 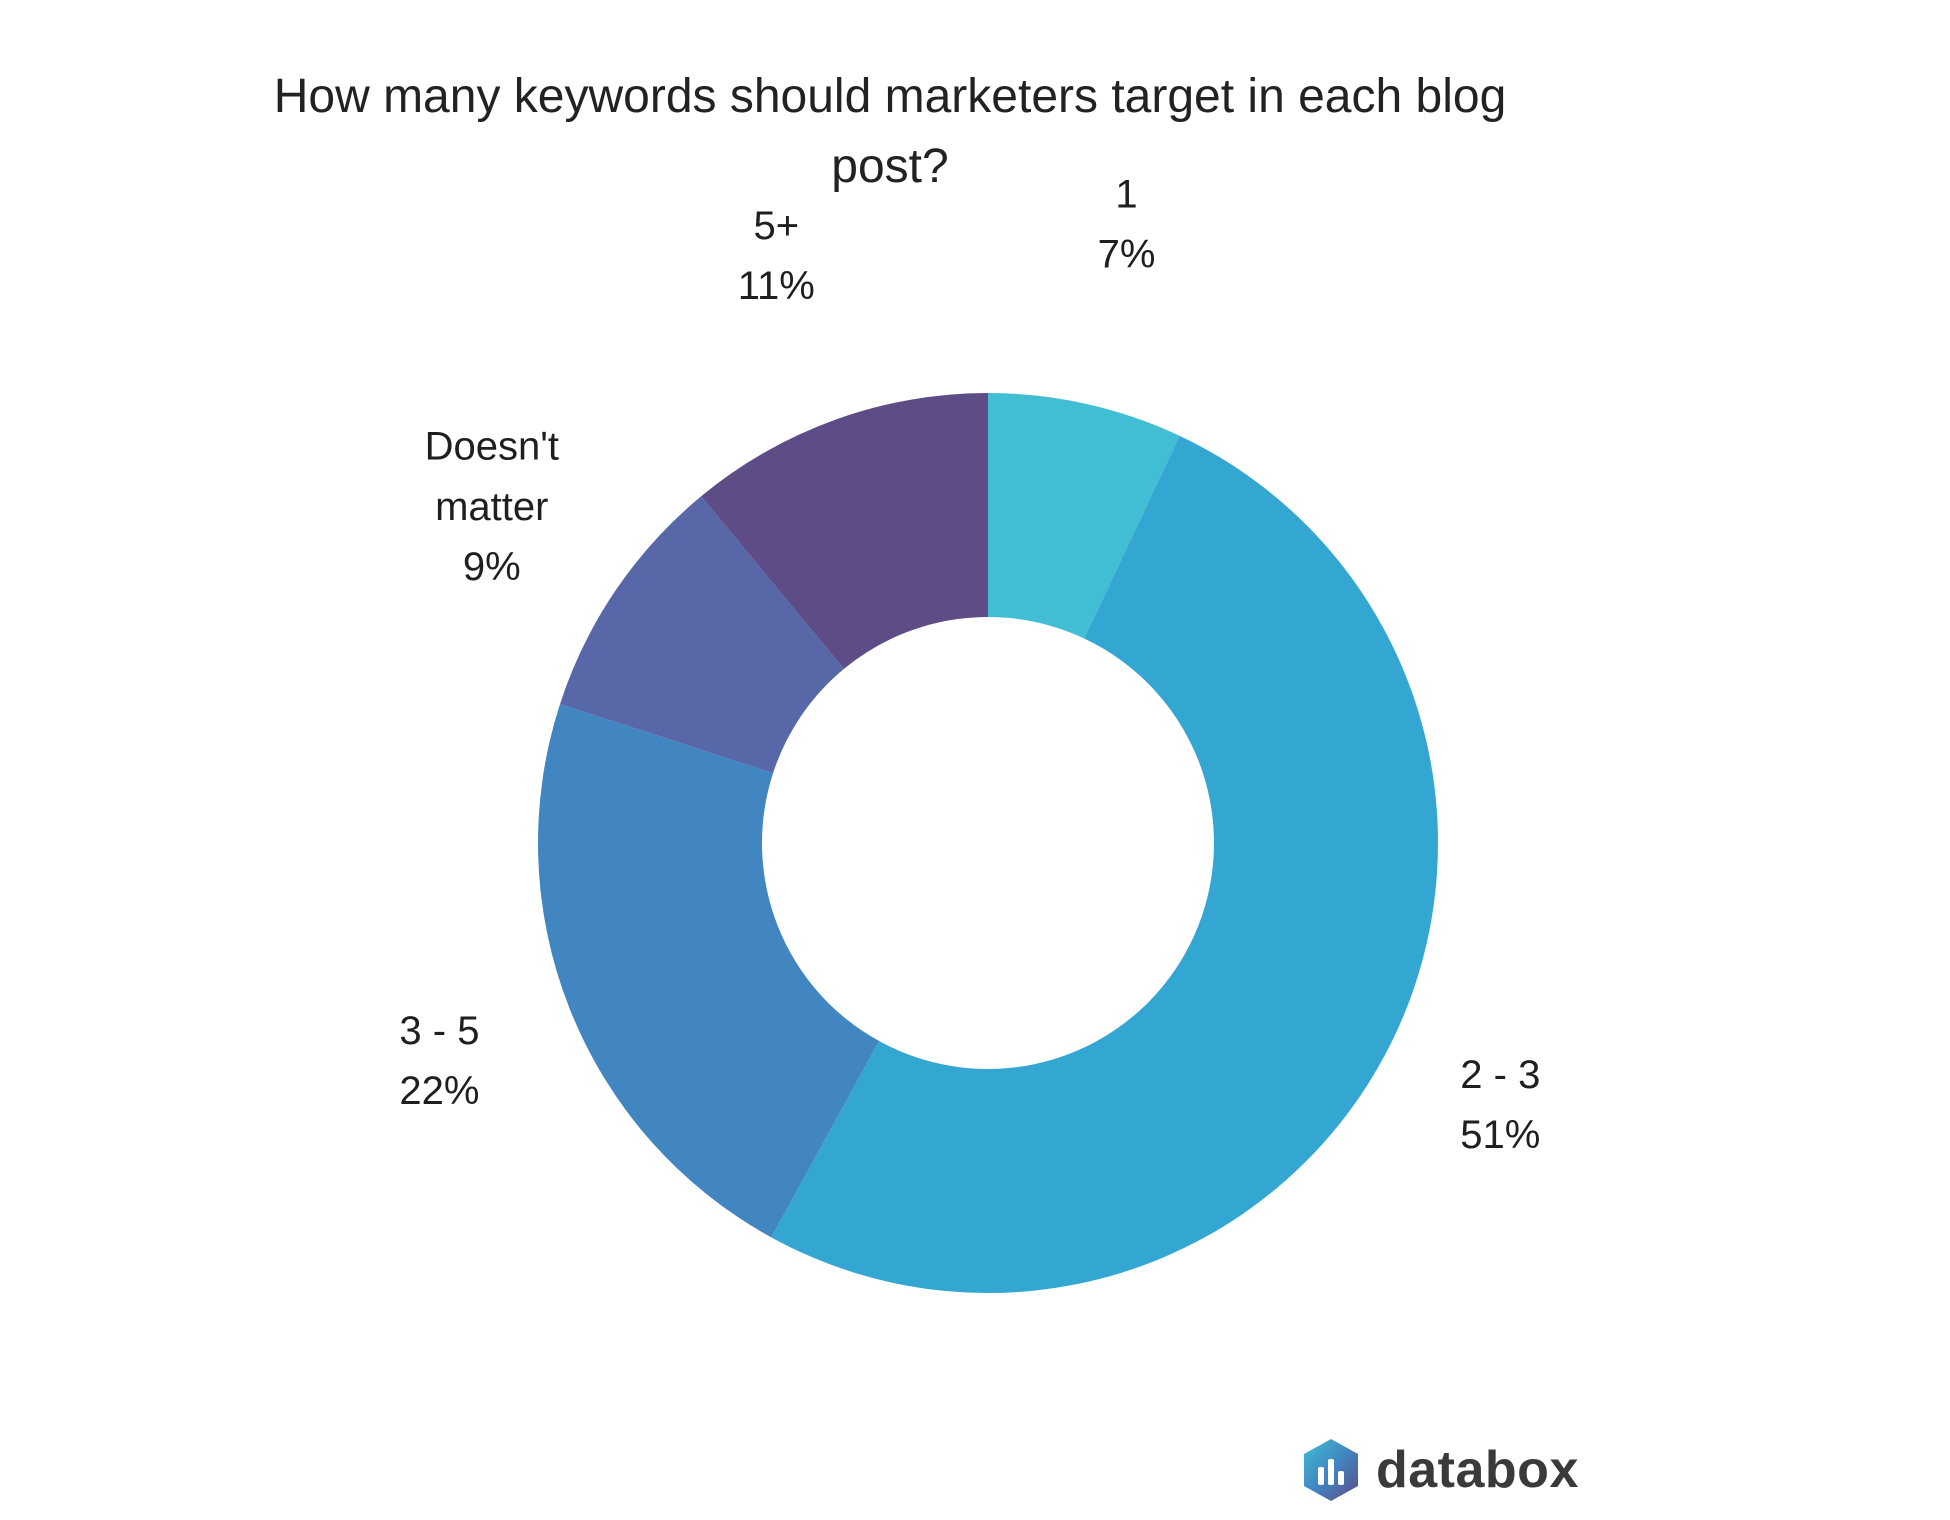 I want to click on slice-value-label: 22%, so click(x=439, y=1091).